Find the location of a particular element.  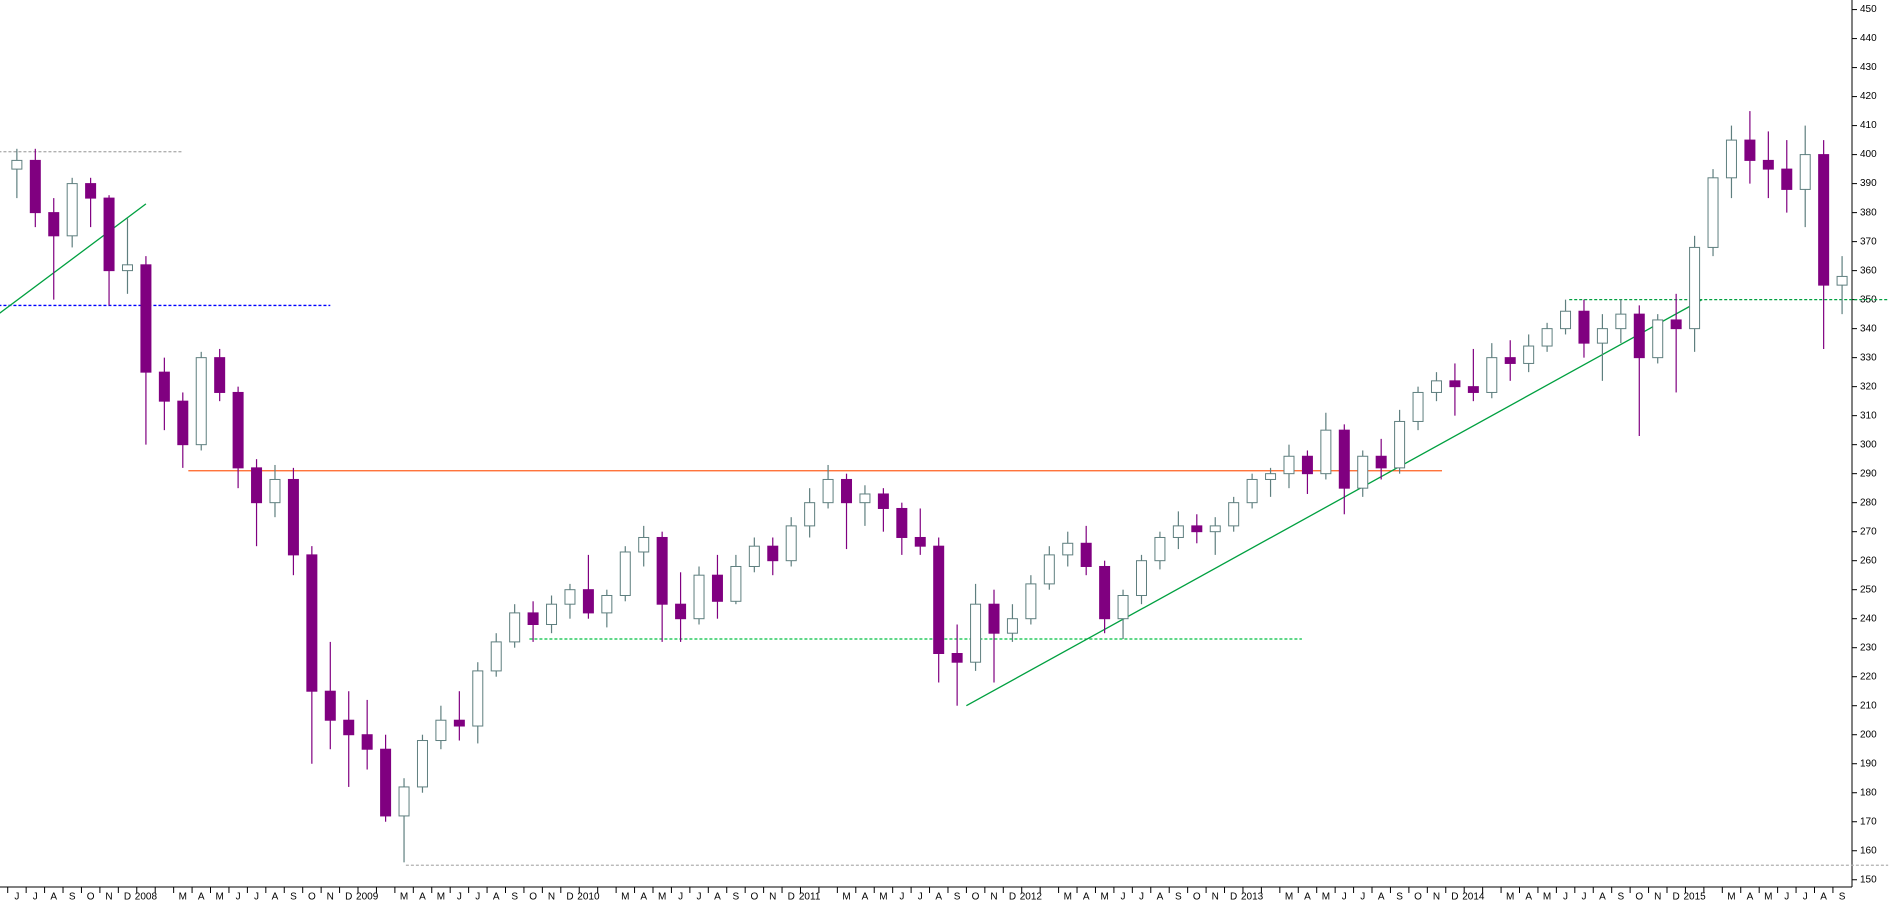

y-tick-label: 300 is located at coordinates (1868, 444).